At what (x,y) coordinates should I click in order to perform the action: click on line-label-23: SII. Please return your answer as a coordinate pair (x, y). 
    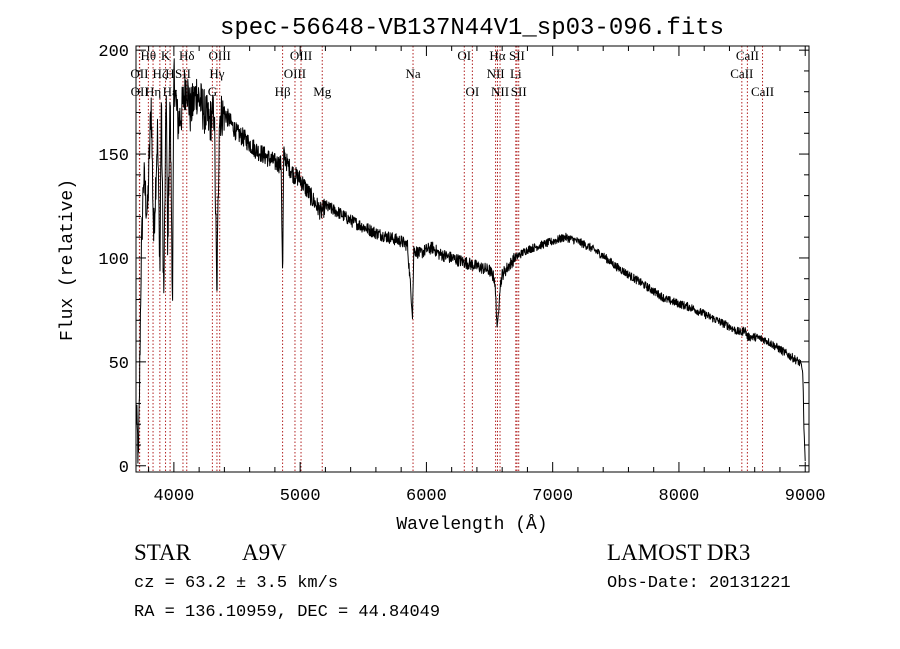
    Looking at the image, I should click on (517, 55).